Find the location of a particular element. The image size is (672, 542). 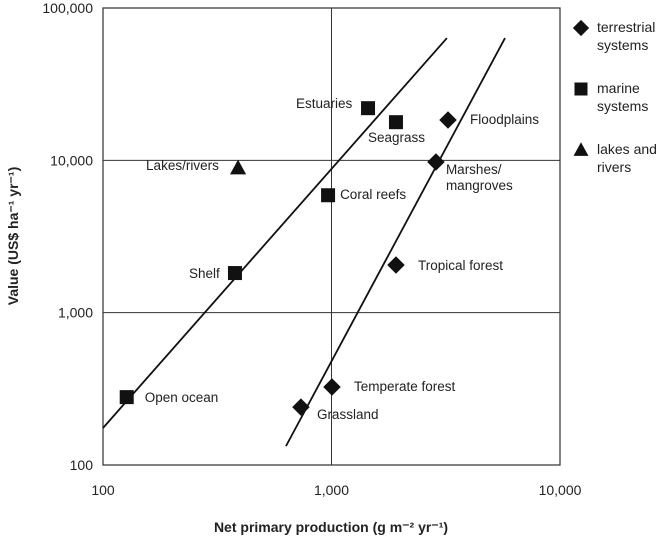

point-label: Coral reefs is located at coordinates (373, 195).